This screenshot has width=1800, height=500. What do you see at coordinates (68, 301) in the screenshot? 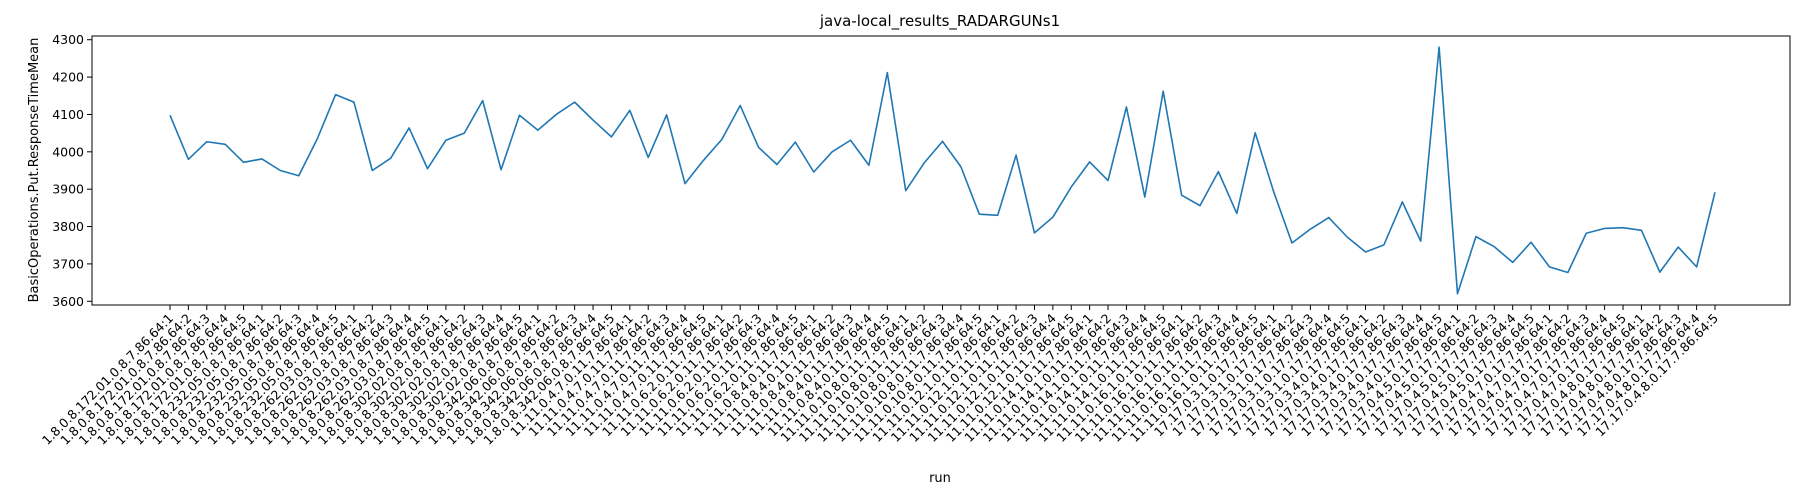
I see `y-tick-label: 3600` at bounding box center [68, 301].